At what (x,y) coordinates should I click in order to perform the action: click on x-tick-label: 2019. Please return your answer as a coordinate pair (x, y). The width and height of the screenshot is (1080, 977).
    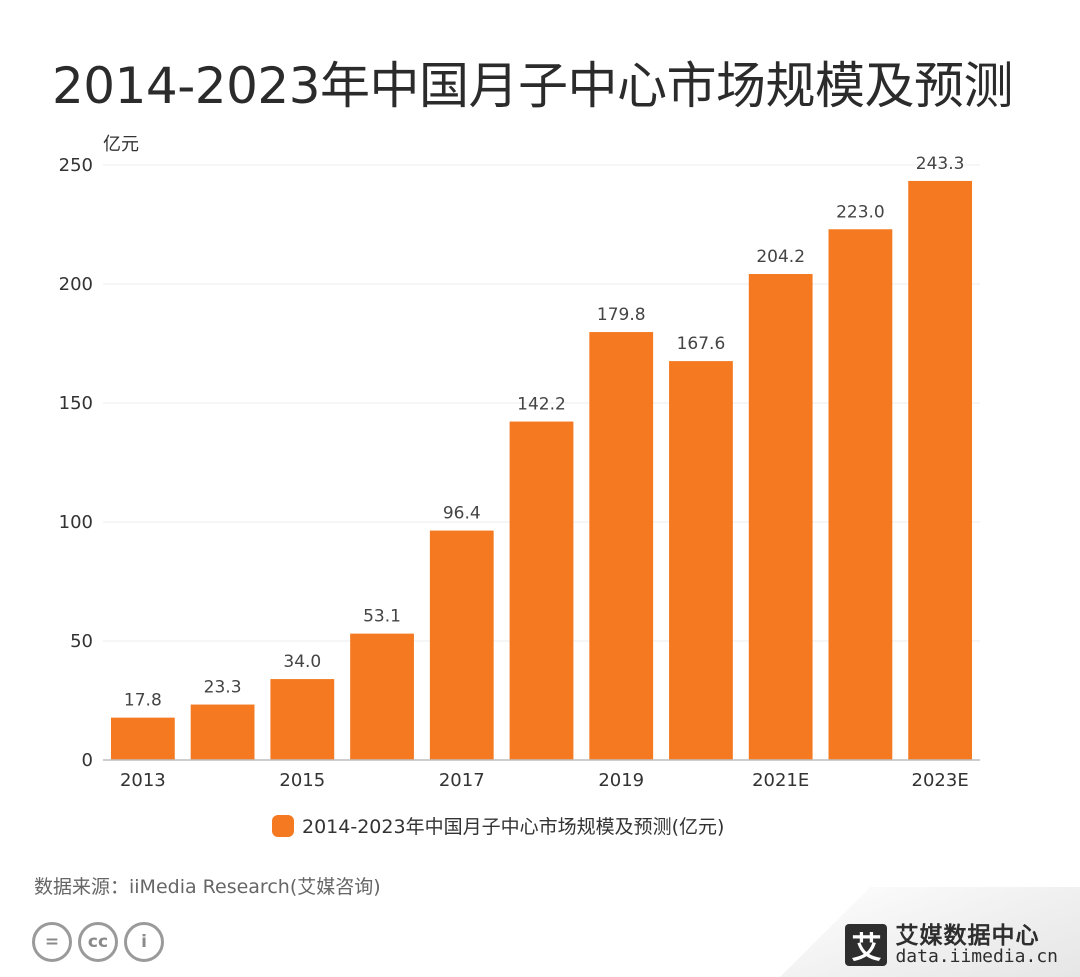
    Looking at the image, I should click on (621, 780).